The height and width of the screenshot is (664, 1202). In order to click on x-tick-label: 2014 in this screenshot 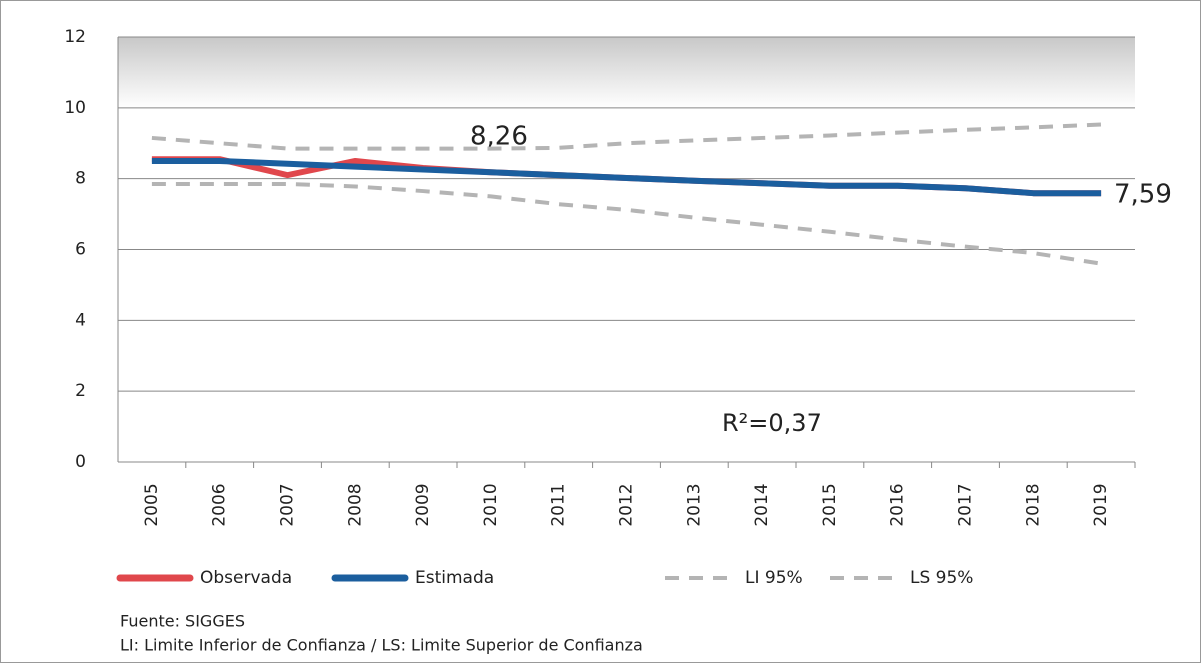, I will do `click(762, 504)`.